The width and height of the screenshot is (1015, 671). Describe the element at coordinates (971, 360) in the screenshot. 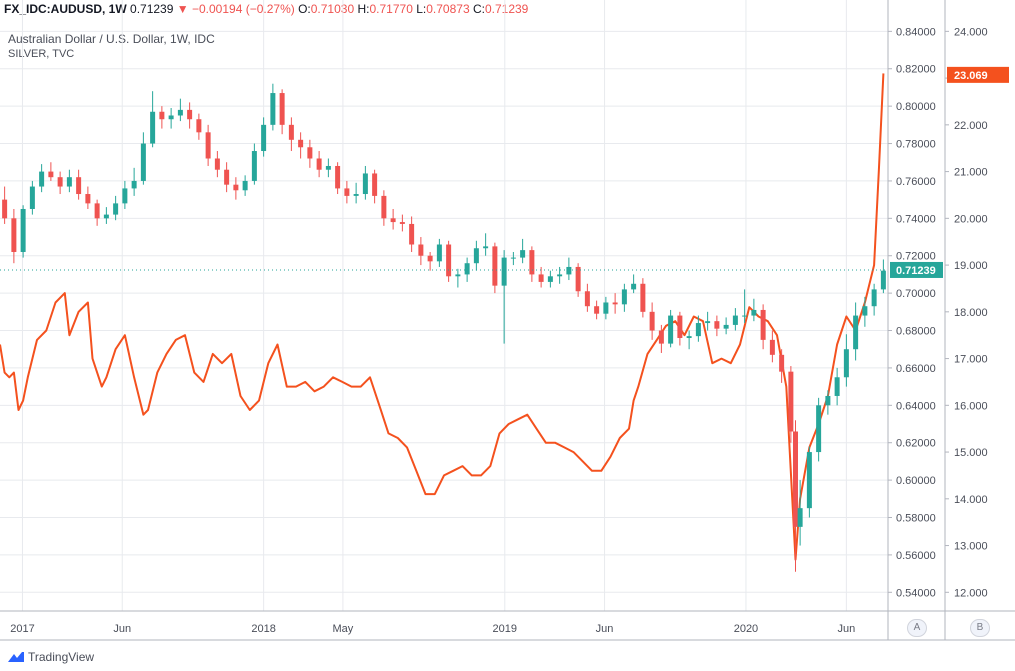

I see `axis-b-tick-label: 17.000` at that location.